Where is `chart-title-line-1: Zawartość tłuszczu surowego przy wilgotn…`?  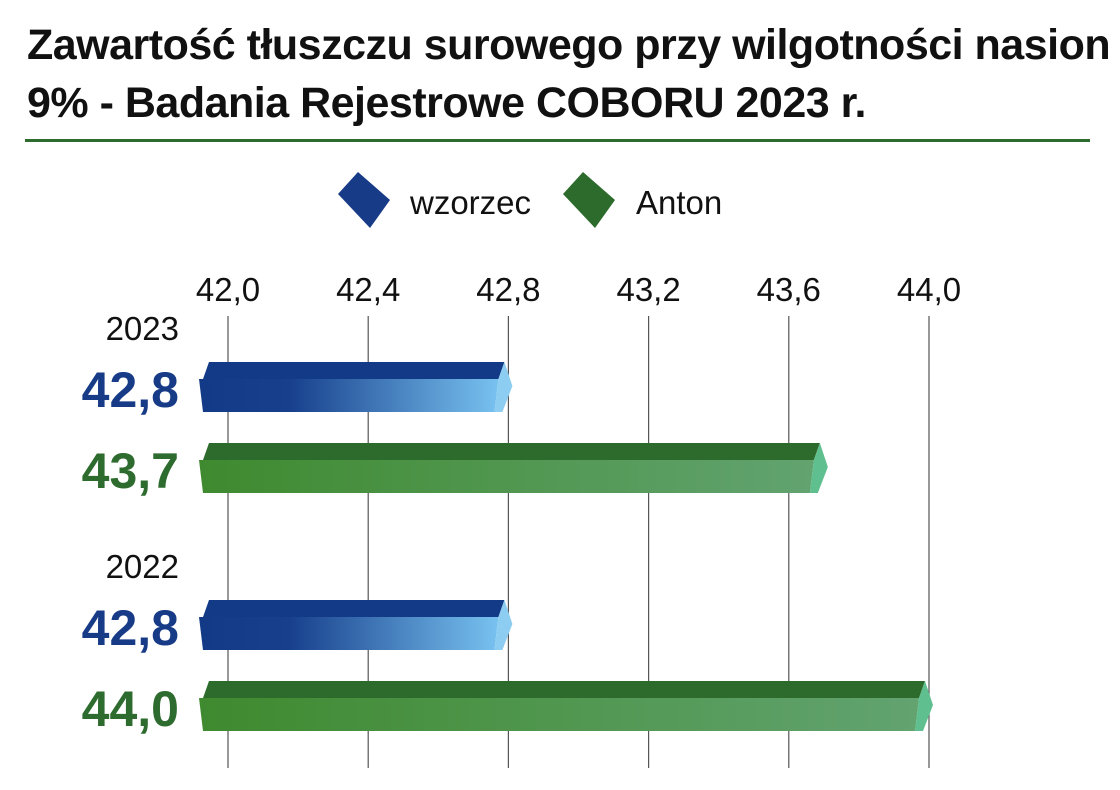
chart-title-line-1: Zawartość tłuszczu surowego przy wilgotn… is located at coordinates (569, 45).